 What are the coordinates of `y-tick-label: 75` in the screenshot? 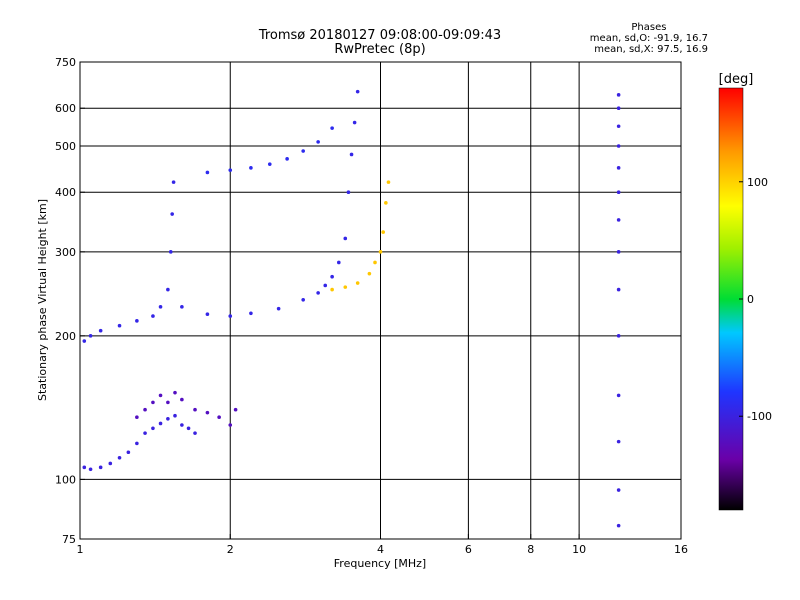 It's located at (69, 539).